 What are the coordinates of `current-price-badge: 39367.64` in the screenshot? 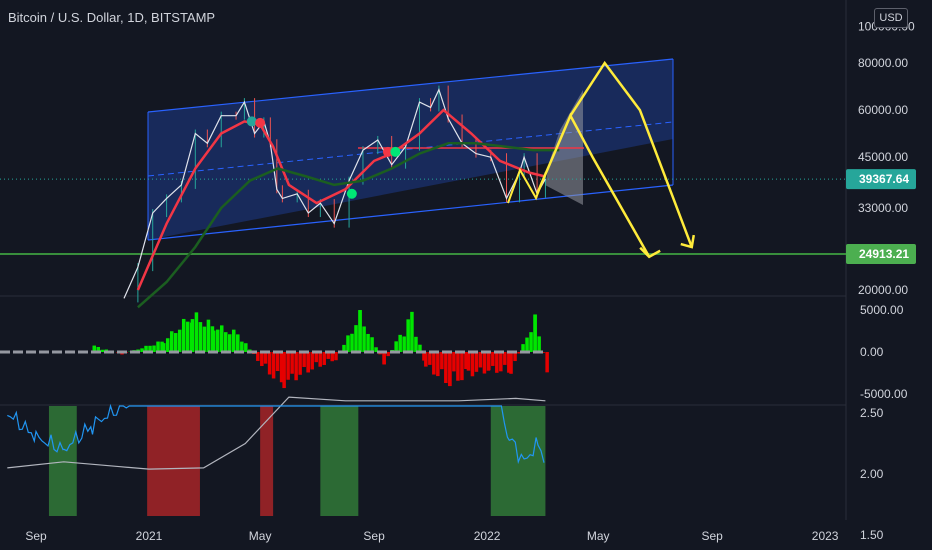 It's located at (884, 179).